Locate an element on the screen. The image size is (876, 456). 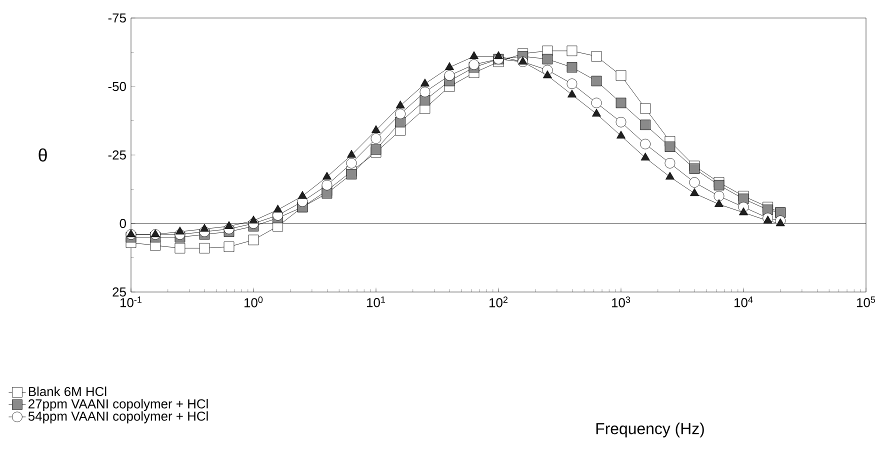
y-tick-label: -50 is located at coordinates (117, 87).